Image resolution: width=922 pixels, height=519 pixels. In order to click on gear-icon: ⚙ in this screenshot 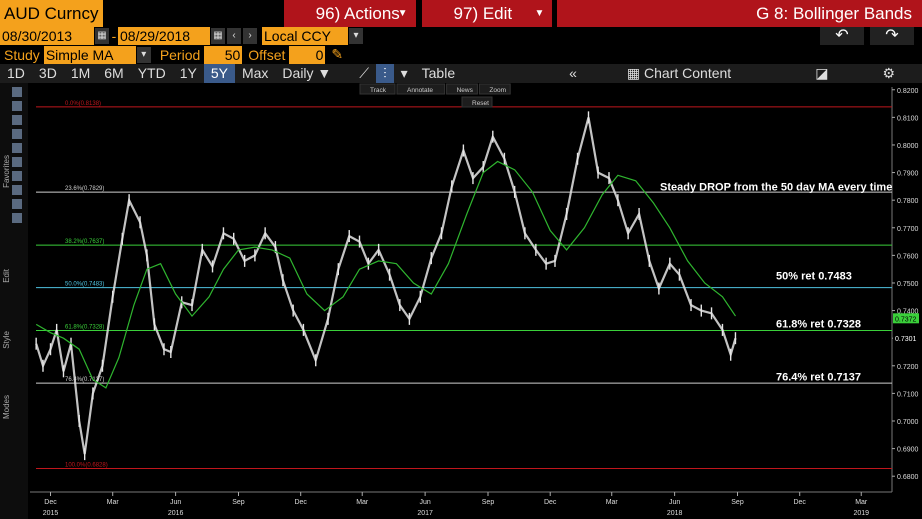, I will do `click(888, 73)`.